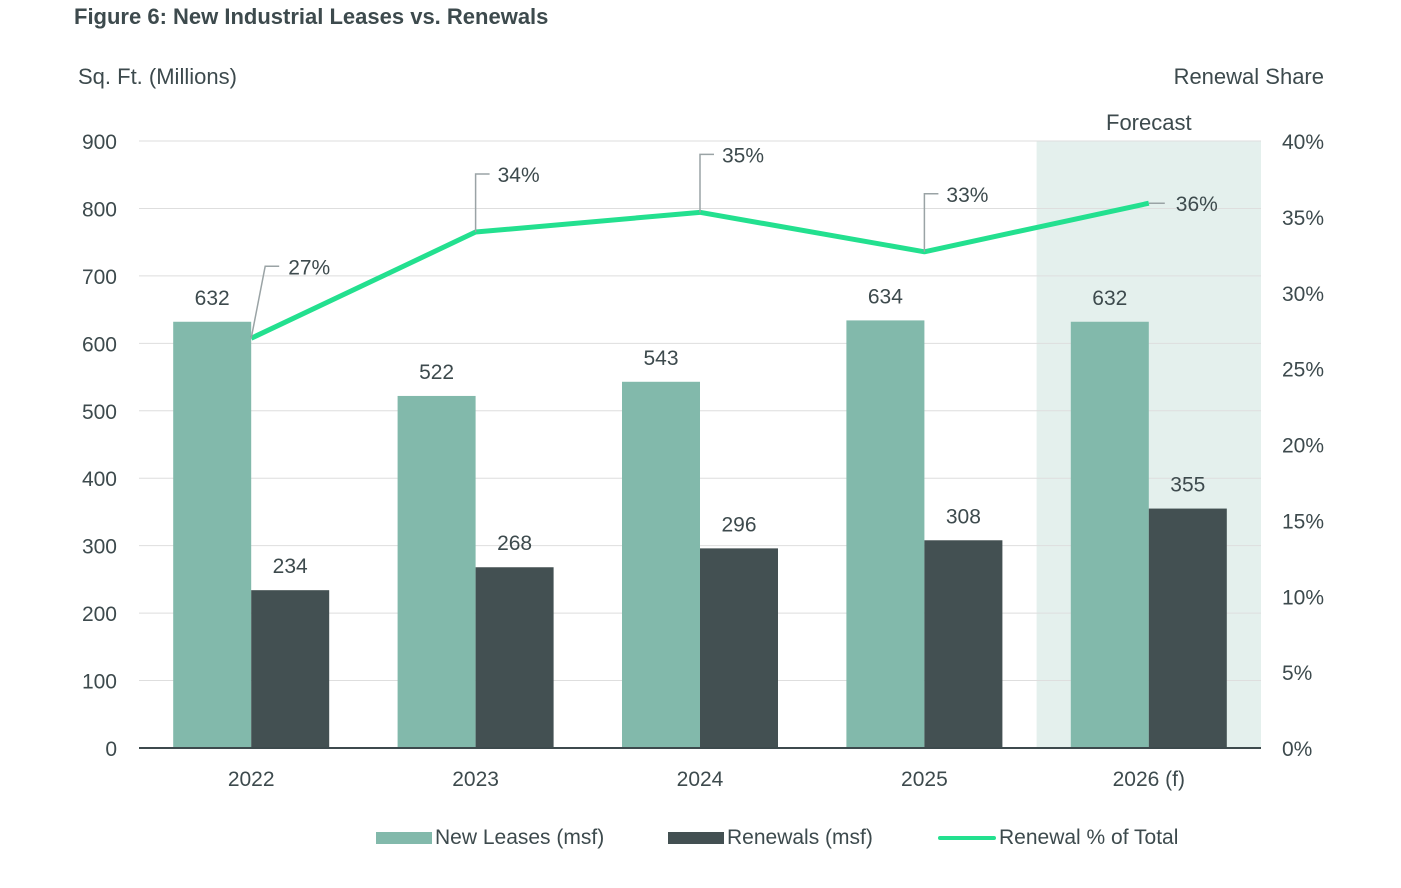  Describe the element at coordinates (1303, 142) in the screenshot. I see `y2-tick-label: 40%` at that location.